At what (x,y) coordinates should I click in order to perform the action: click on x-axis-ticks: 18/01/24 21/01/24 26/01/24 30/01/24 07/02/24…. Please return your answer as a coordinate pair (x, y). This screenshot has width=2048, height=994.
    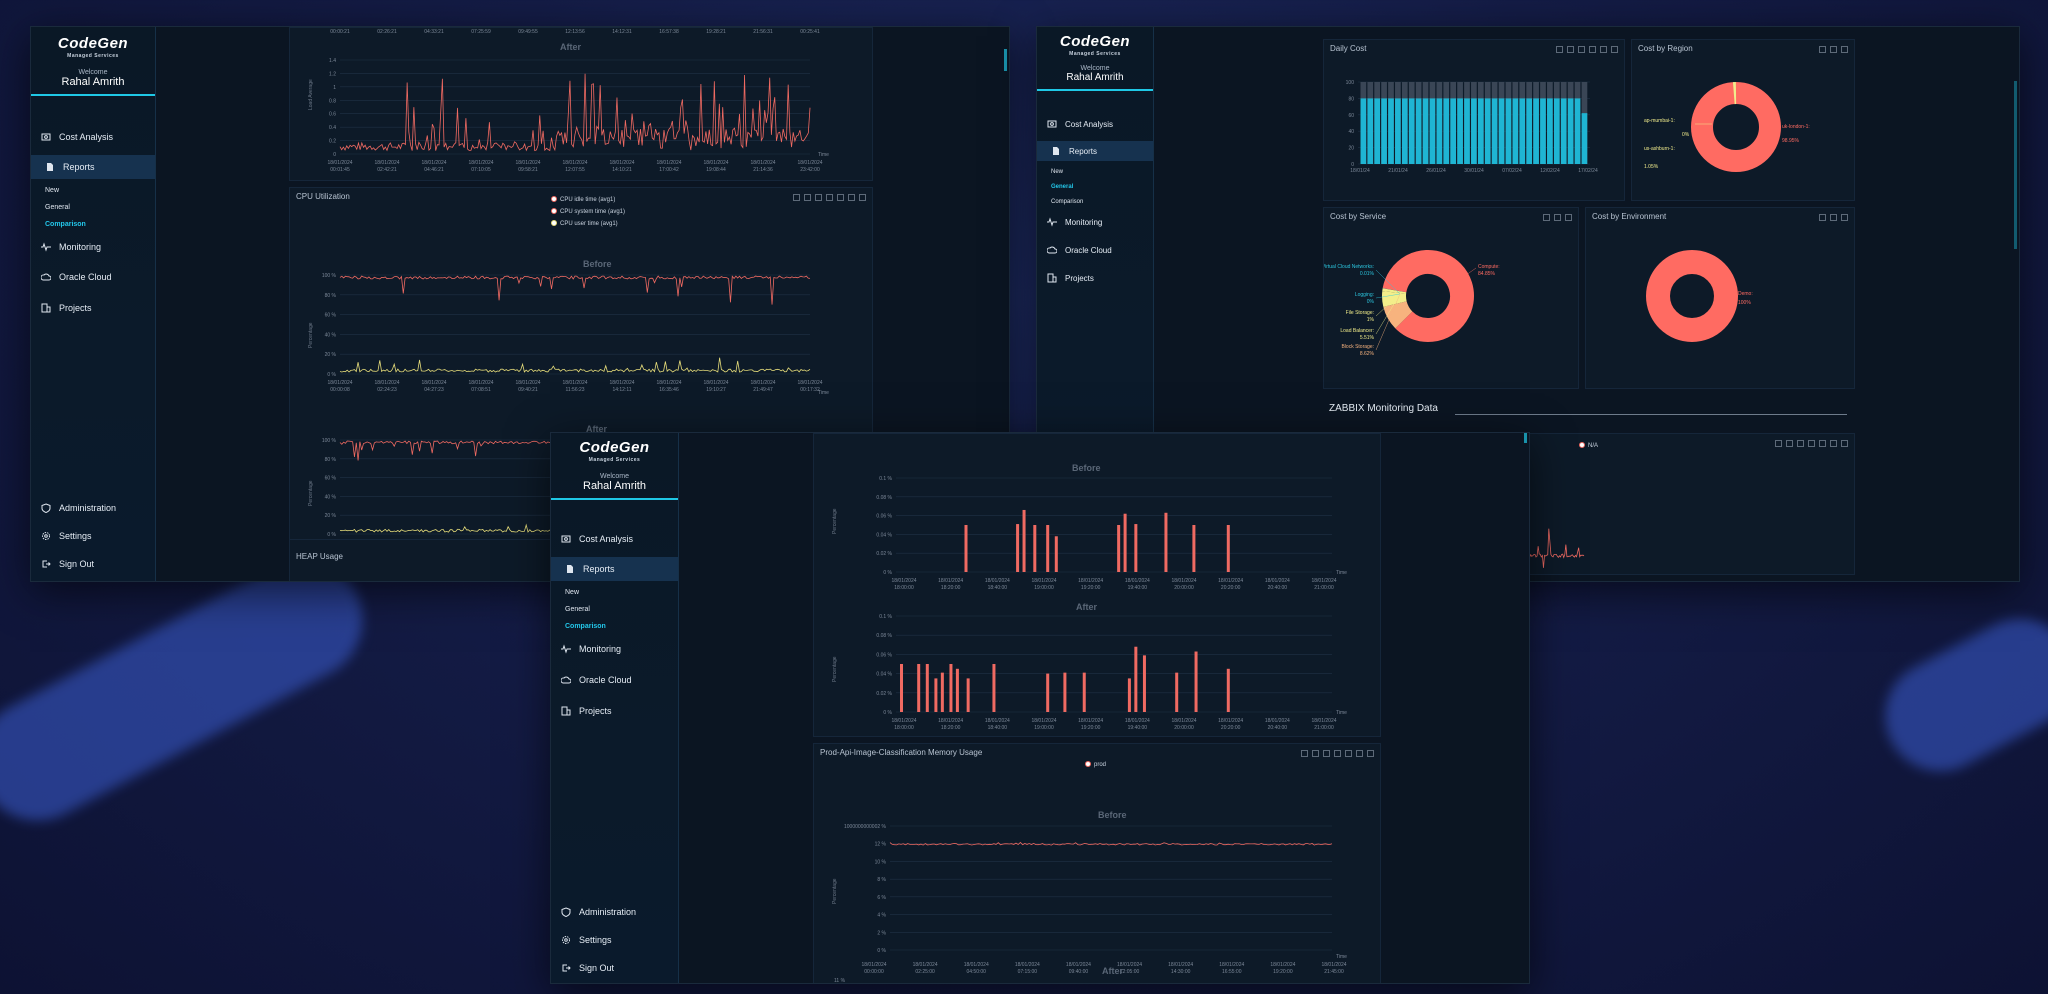
    Looking at the image, I should click on (1474, 171).